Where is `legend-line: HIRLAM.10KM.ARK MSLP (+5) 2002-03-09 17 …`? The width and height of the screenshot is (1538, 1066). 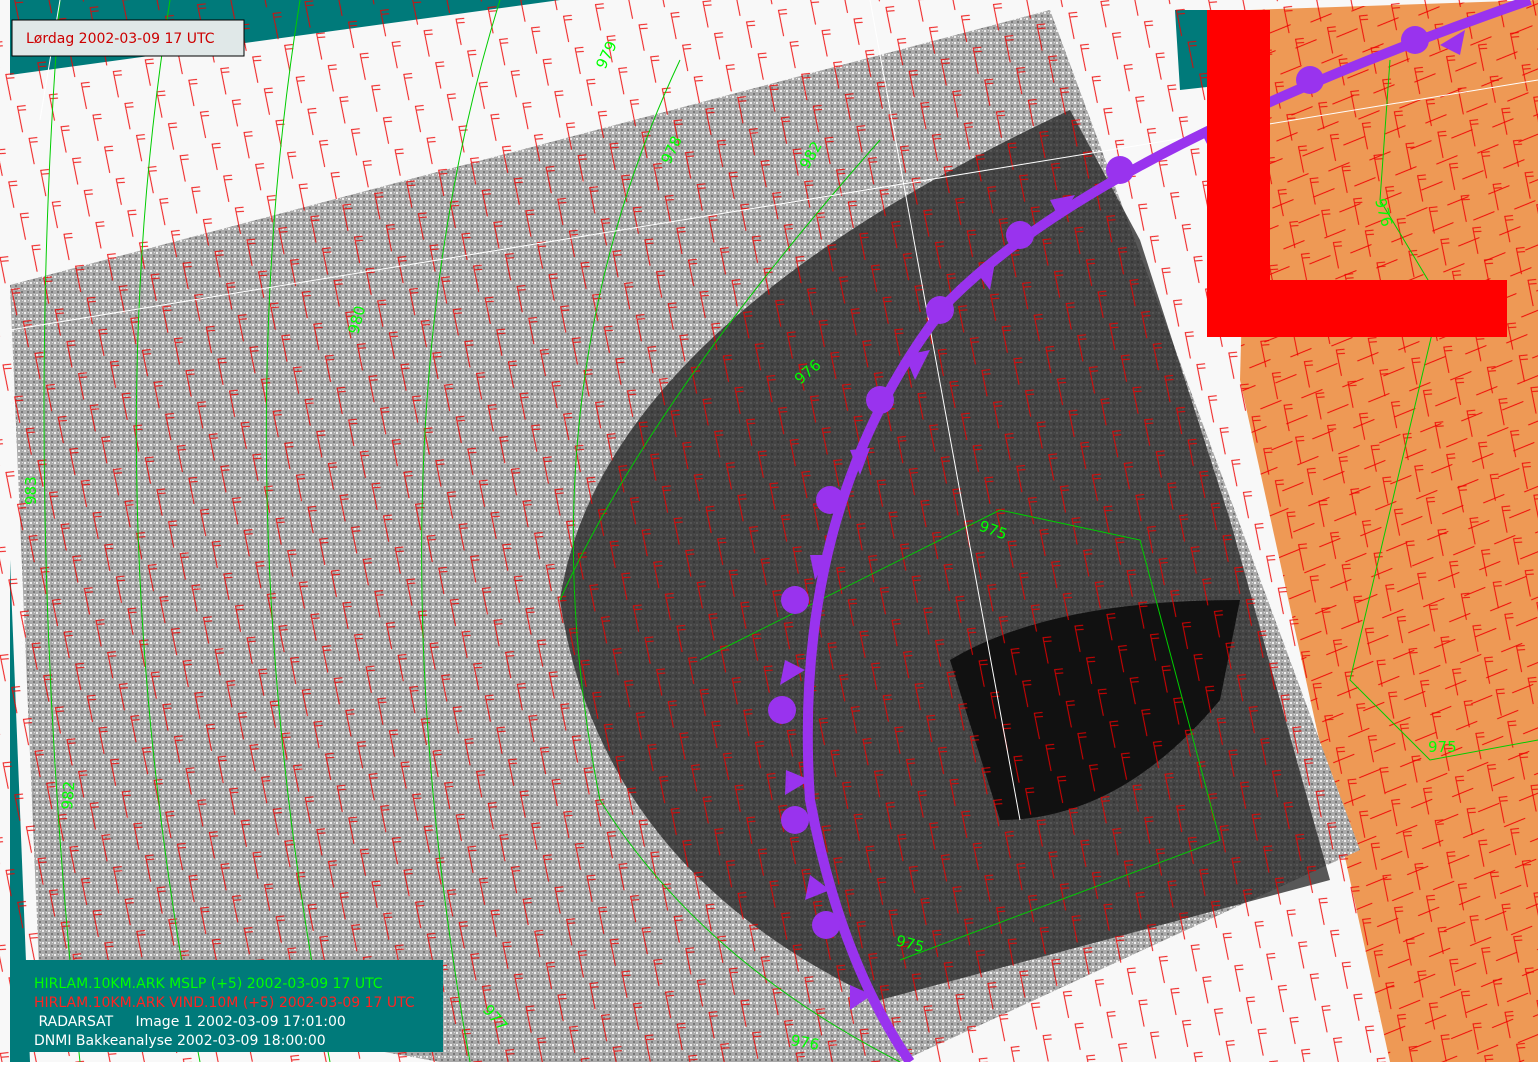 legend-line: HIRLAM.10KM.ARK MSLP (+5) 2002-03-09 17 … is located at coordinates (208, 984).